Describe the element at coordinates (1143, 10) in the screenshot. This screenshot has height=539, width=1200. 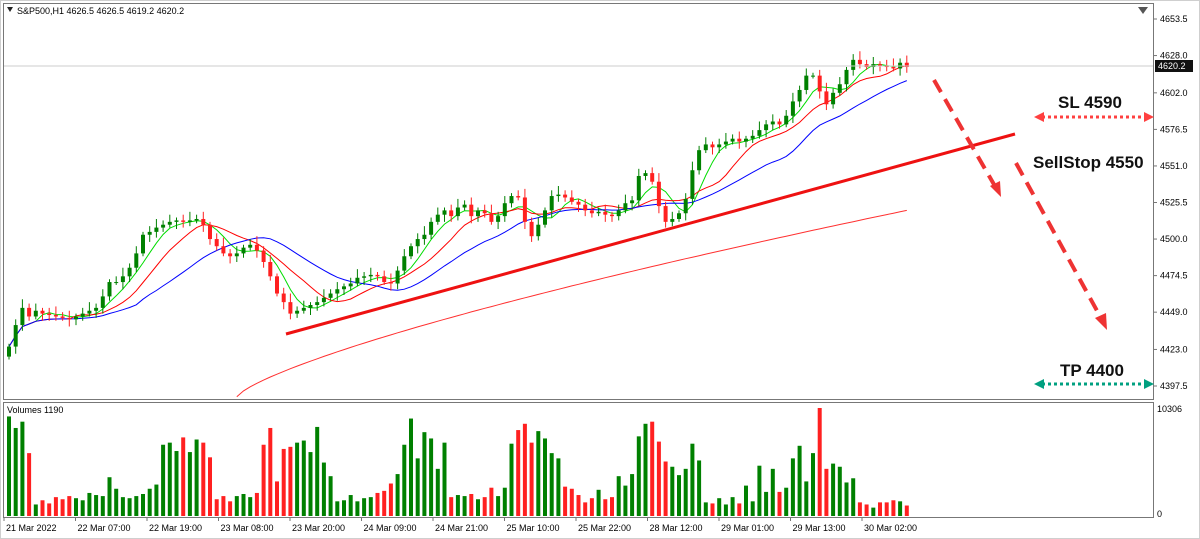
I see `chart-shift-icon` at that location.